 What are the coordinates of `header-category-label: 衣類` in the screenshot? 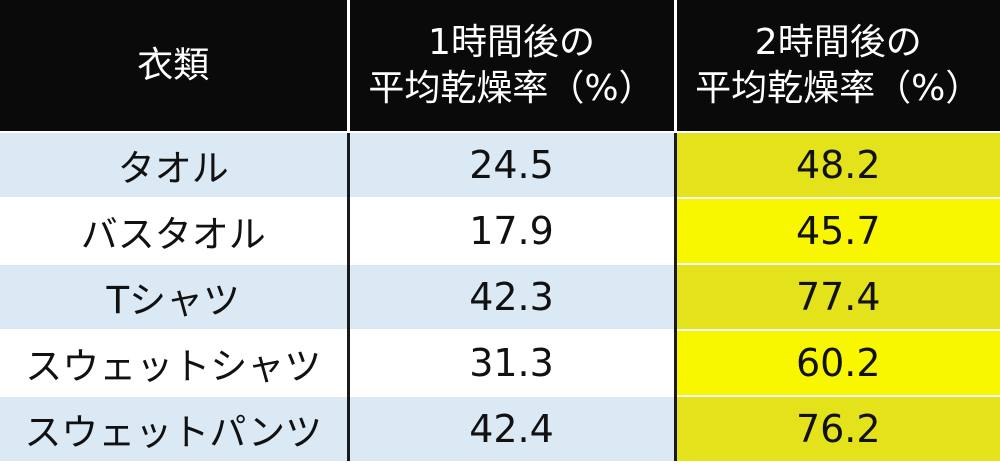 It's located at (173, 65).